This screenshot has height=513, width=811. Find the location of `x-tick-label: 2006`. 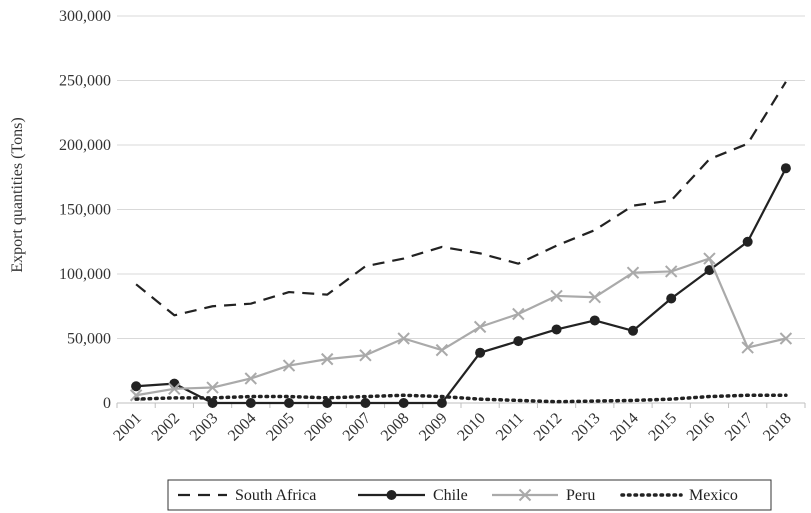

x-tick-label: 2006 is located at coordinates (318, 427).